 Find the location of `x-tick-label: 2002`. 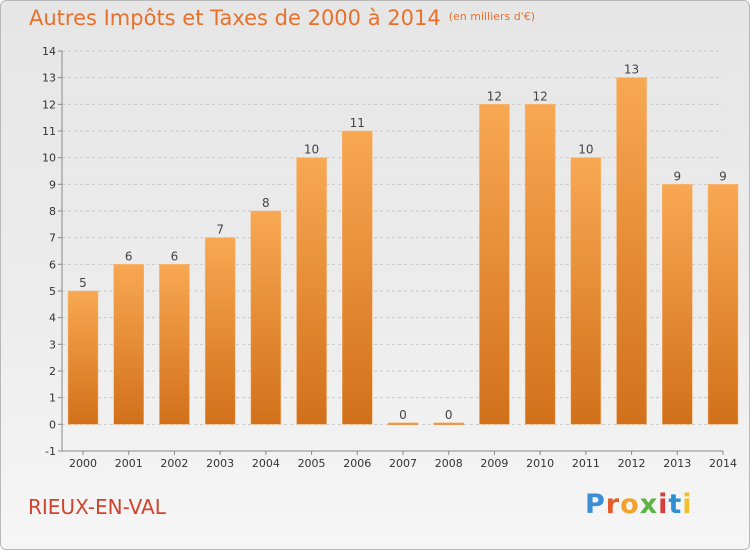

x-tick-label: 2002 is located at coordinates (174, 463).